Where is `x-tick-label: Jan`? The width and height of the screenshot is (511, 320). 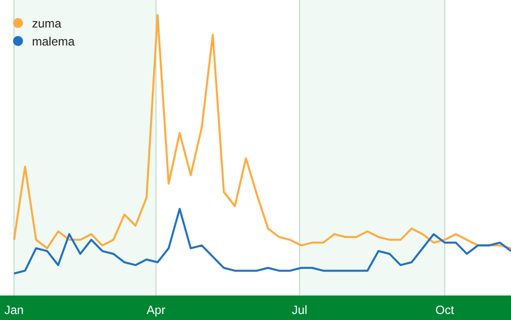 x-tick-label: Jan is located at coordinates (14, 310).